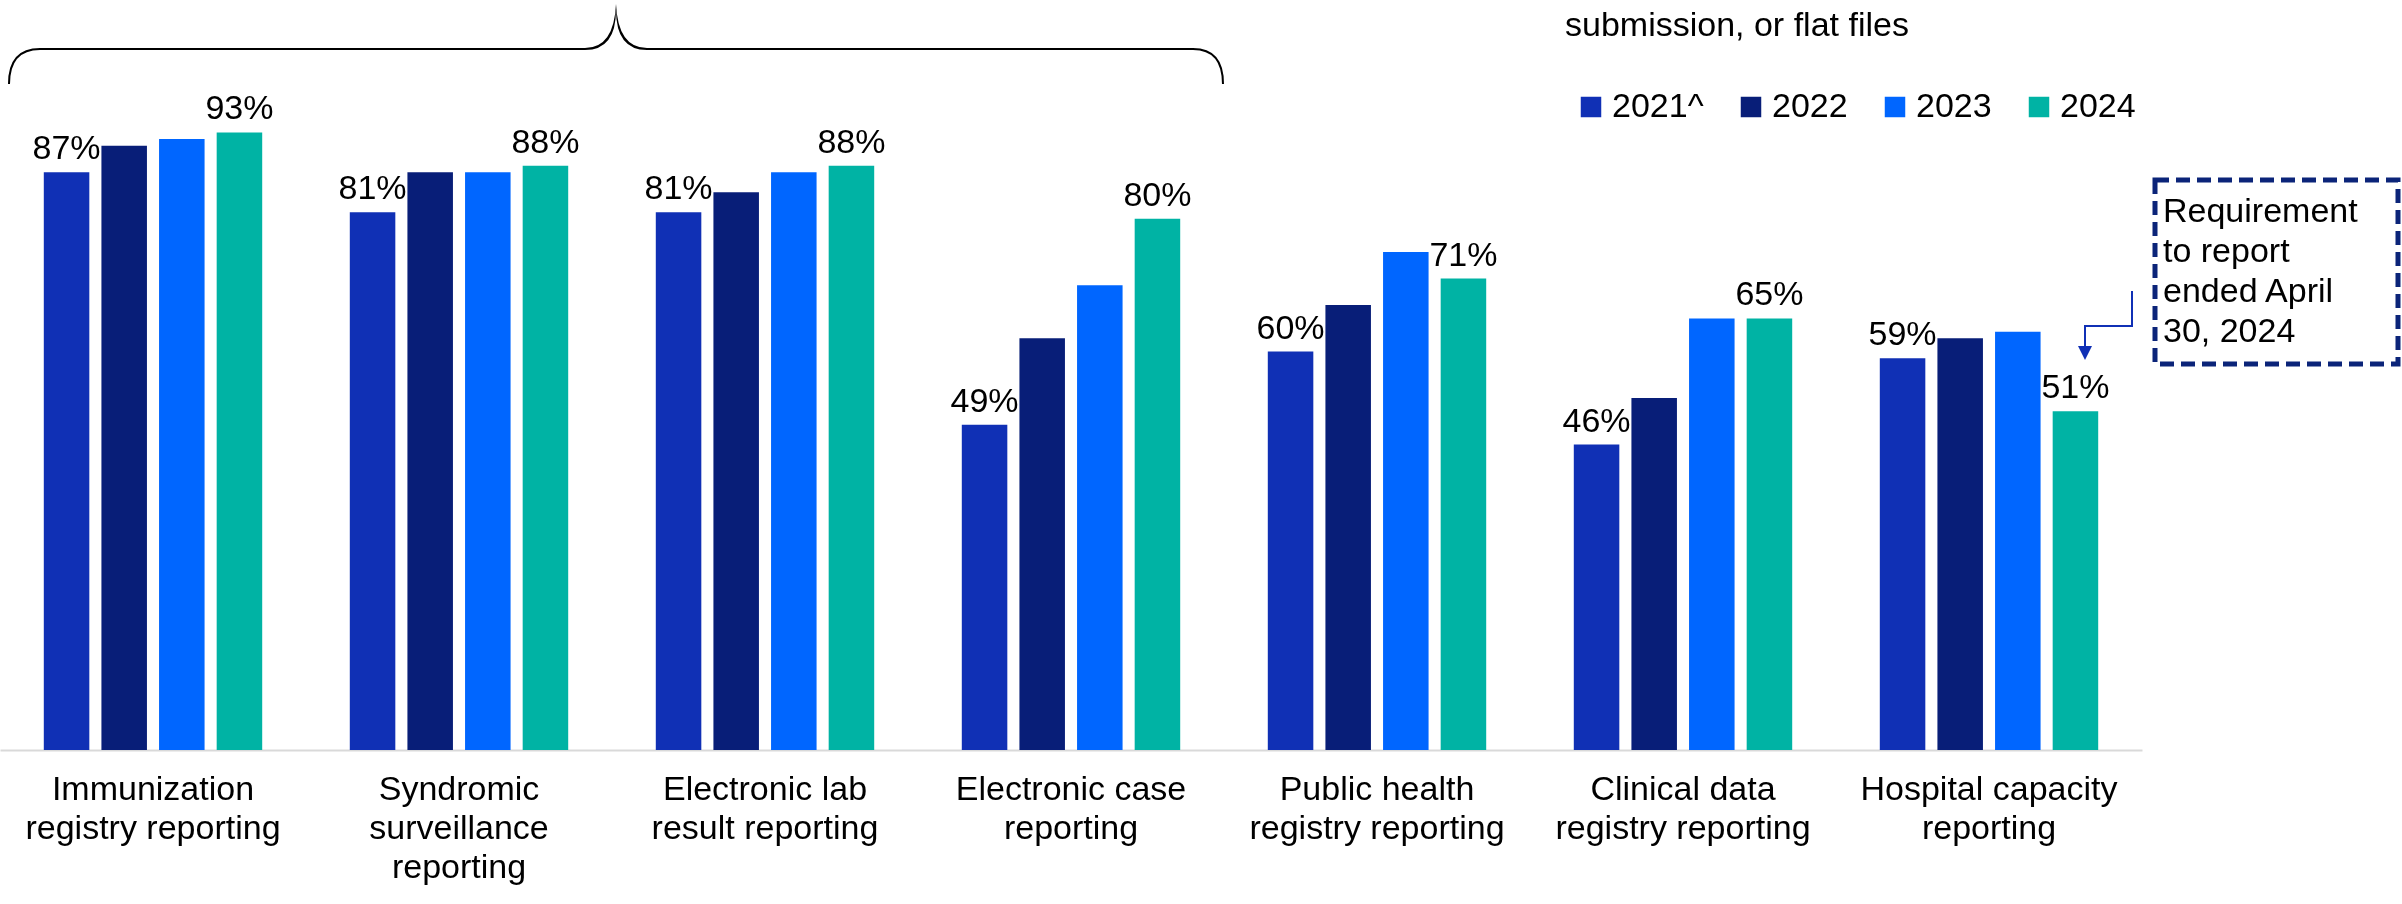 This screenshot has width=2402, height=904. What do you see at coordinates (1989, 807) in the screenshot?
I see `x-tick-label: Hospital capacity reporting` at bounding box center [1989, 807].